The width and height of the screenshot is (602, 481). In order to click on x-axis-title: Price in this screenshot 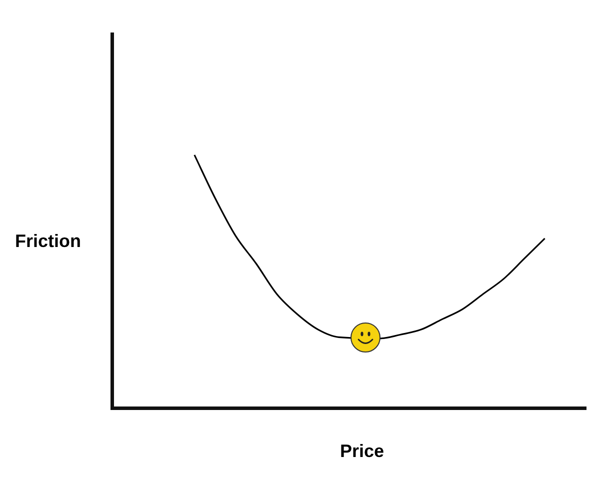, I will do `click(362, 451)`.